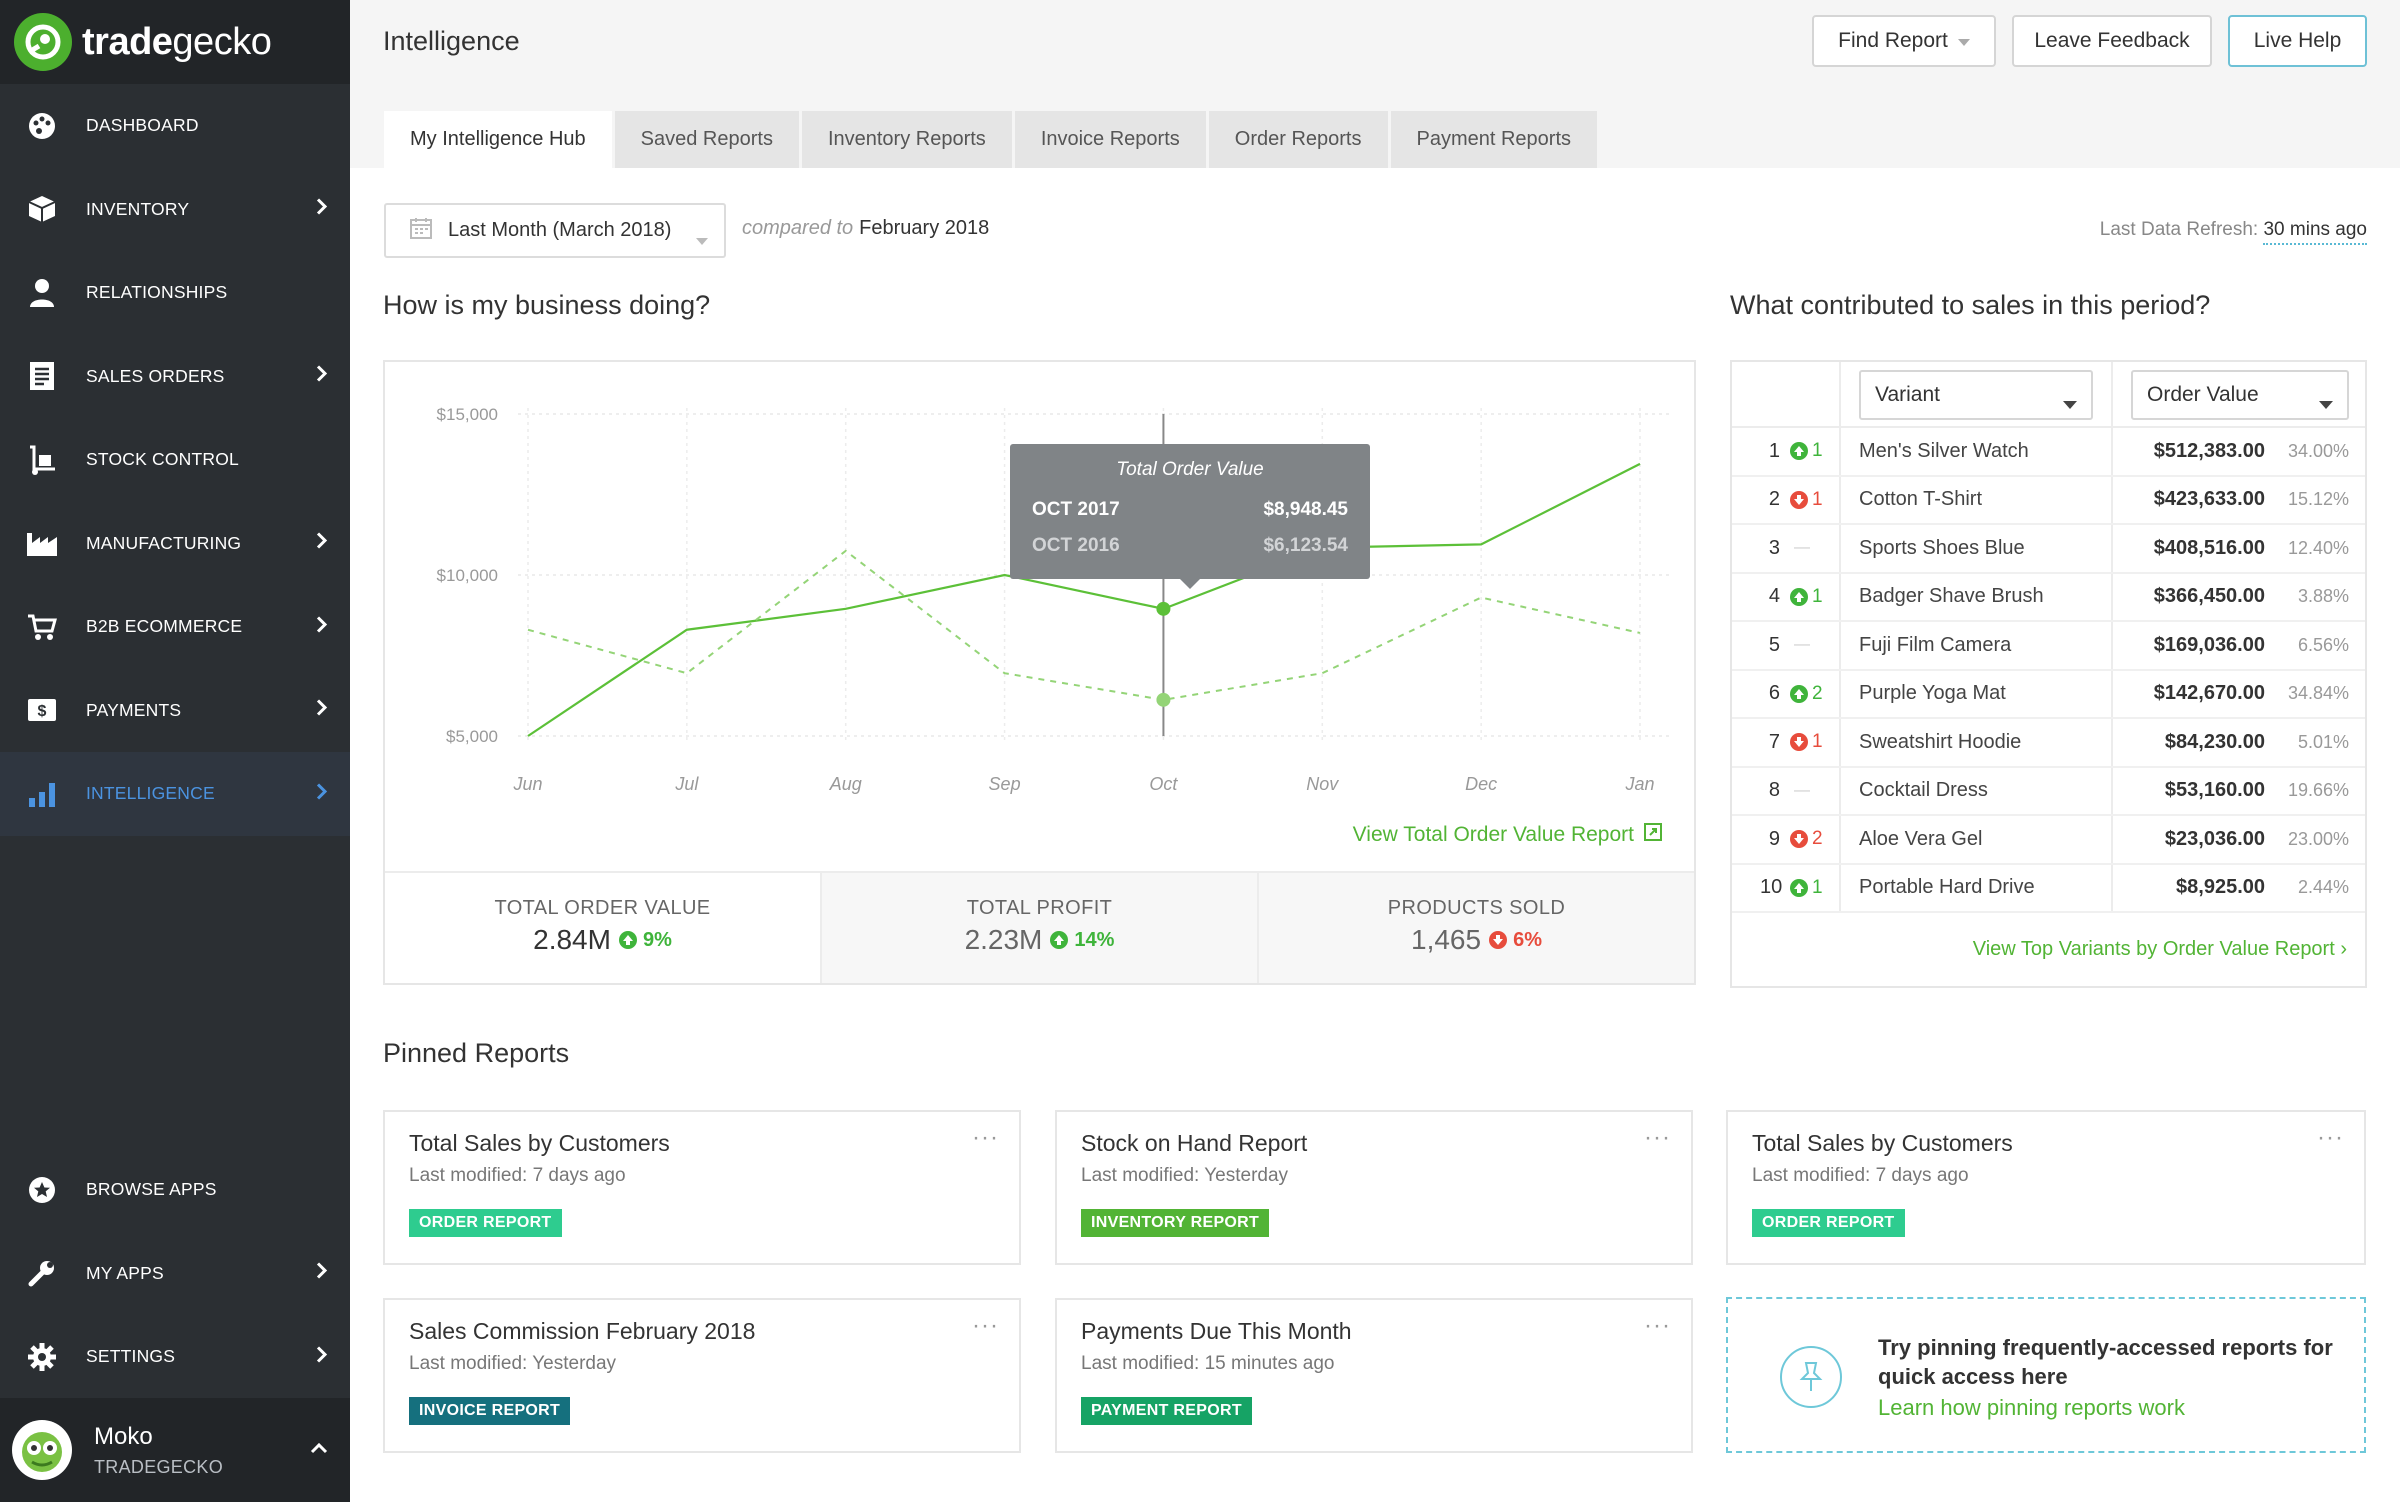  What do you see at coordinates (472, 736) in the screenshot?
I see `y-tick-label: $5,000` at bounding box center [472, 736].